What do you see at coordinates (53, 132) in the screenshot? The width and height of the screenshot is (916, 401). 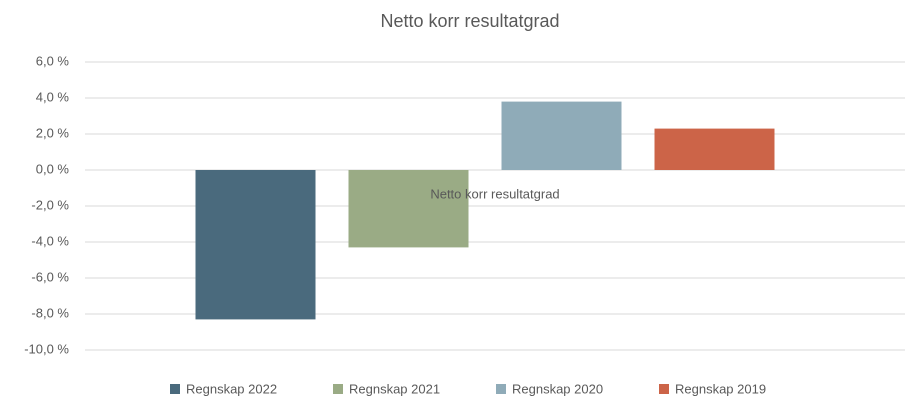 I see `y-tick-label: 2,0 %` at bounding box center [53, 132].